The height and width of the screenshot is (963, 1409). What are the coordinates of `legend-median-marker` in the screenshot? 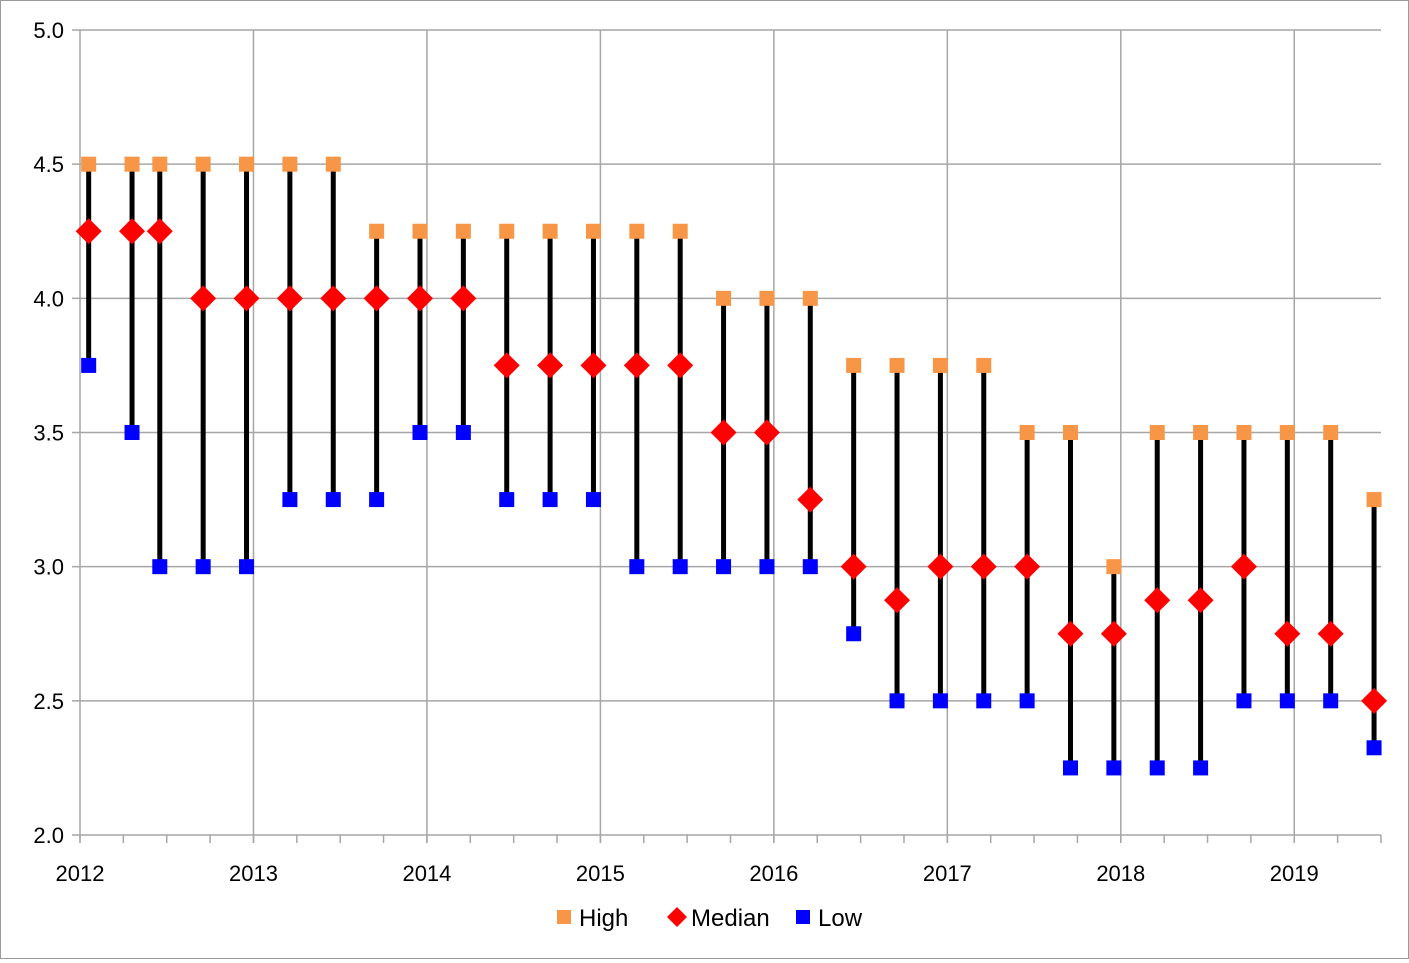 It's located at (677, 917).